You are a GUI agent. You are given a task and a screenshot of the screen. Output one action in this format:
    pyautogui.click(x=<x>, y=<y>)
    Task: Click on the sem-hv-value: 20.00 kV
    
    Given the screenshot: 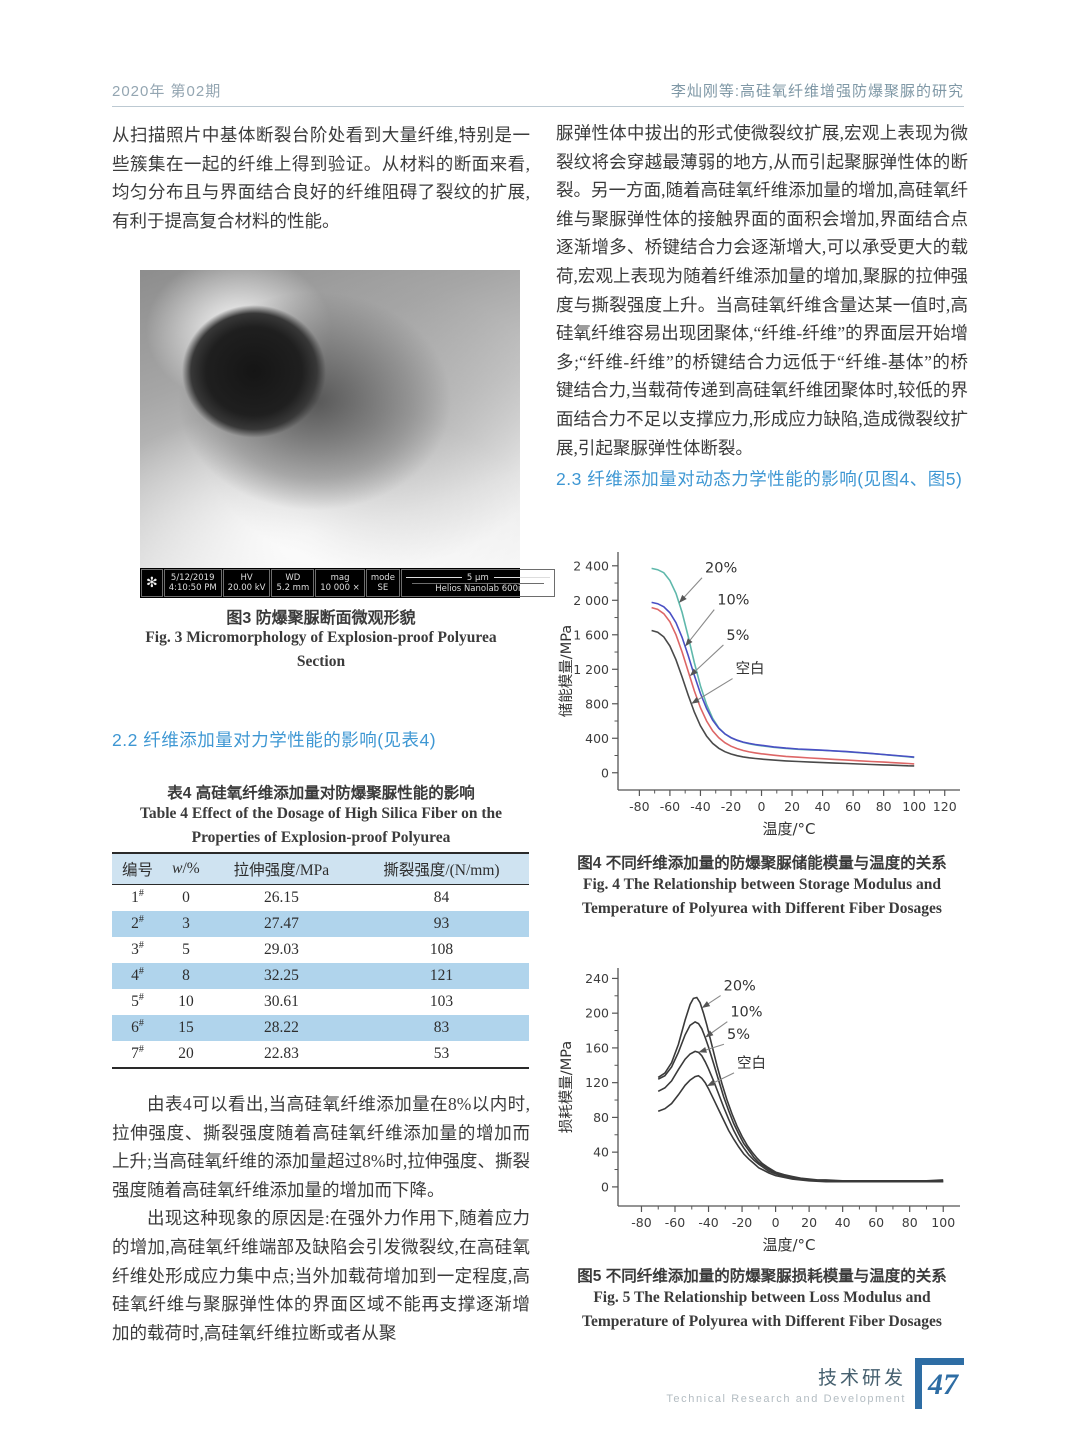 What is the action you would take?
    pyautogui.click(x=246, y=588)
    